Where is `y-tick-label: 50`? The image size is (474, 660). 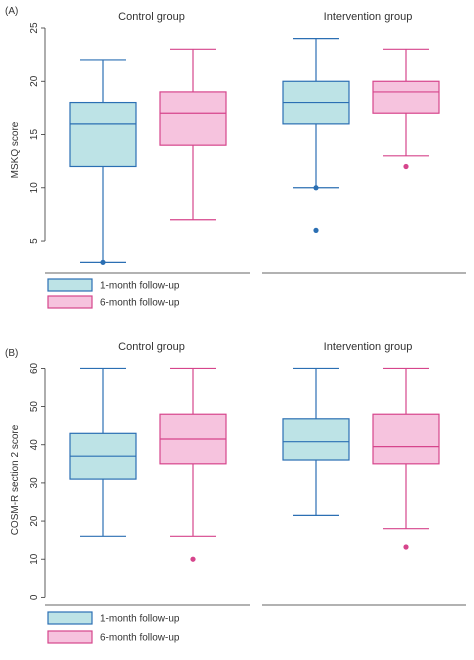
y-tick-label: 50 is located at coordinates (34, 407).